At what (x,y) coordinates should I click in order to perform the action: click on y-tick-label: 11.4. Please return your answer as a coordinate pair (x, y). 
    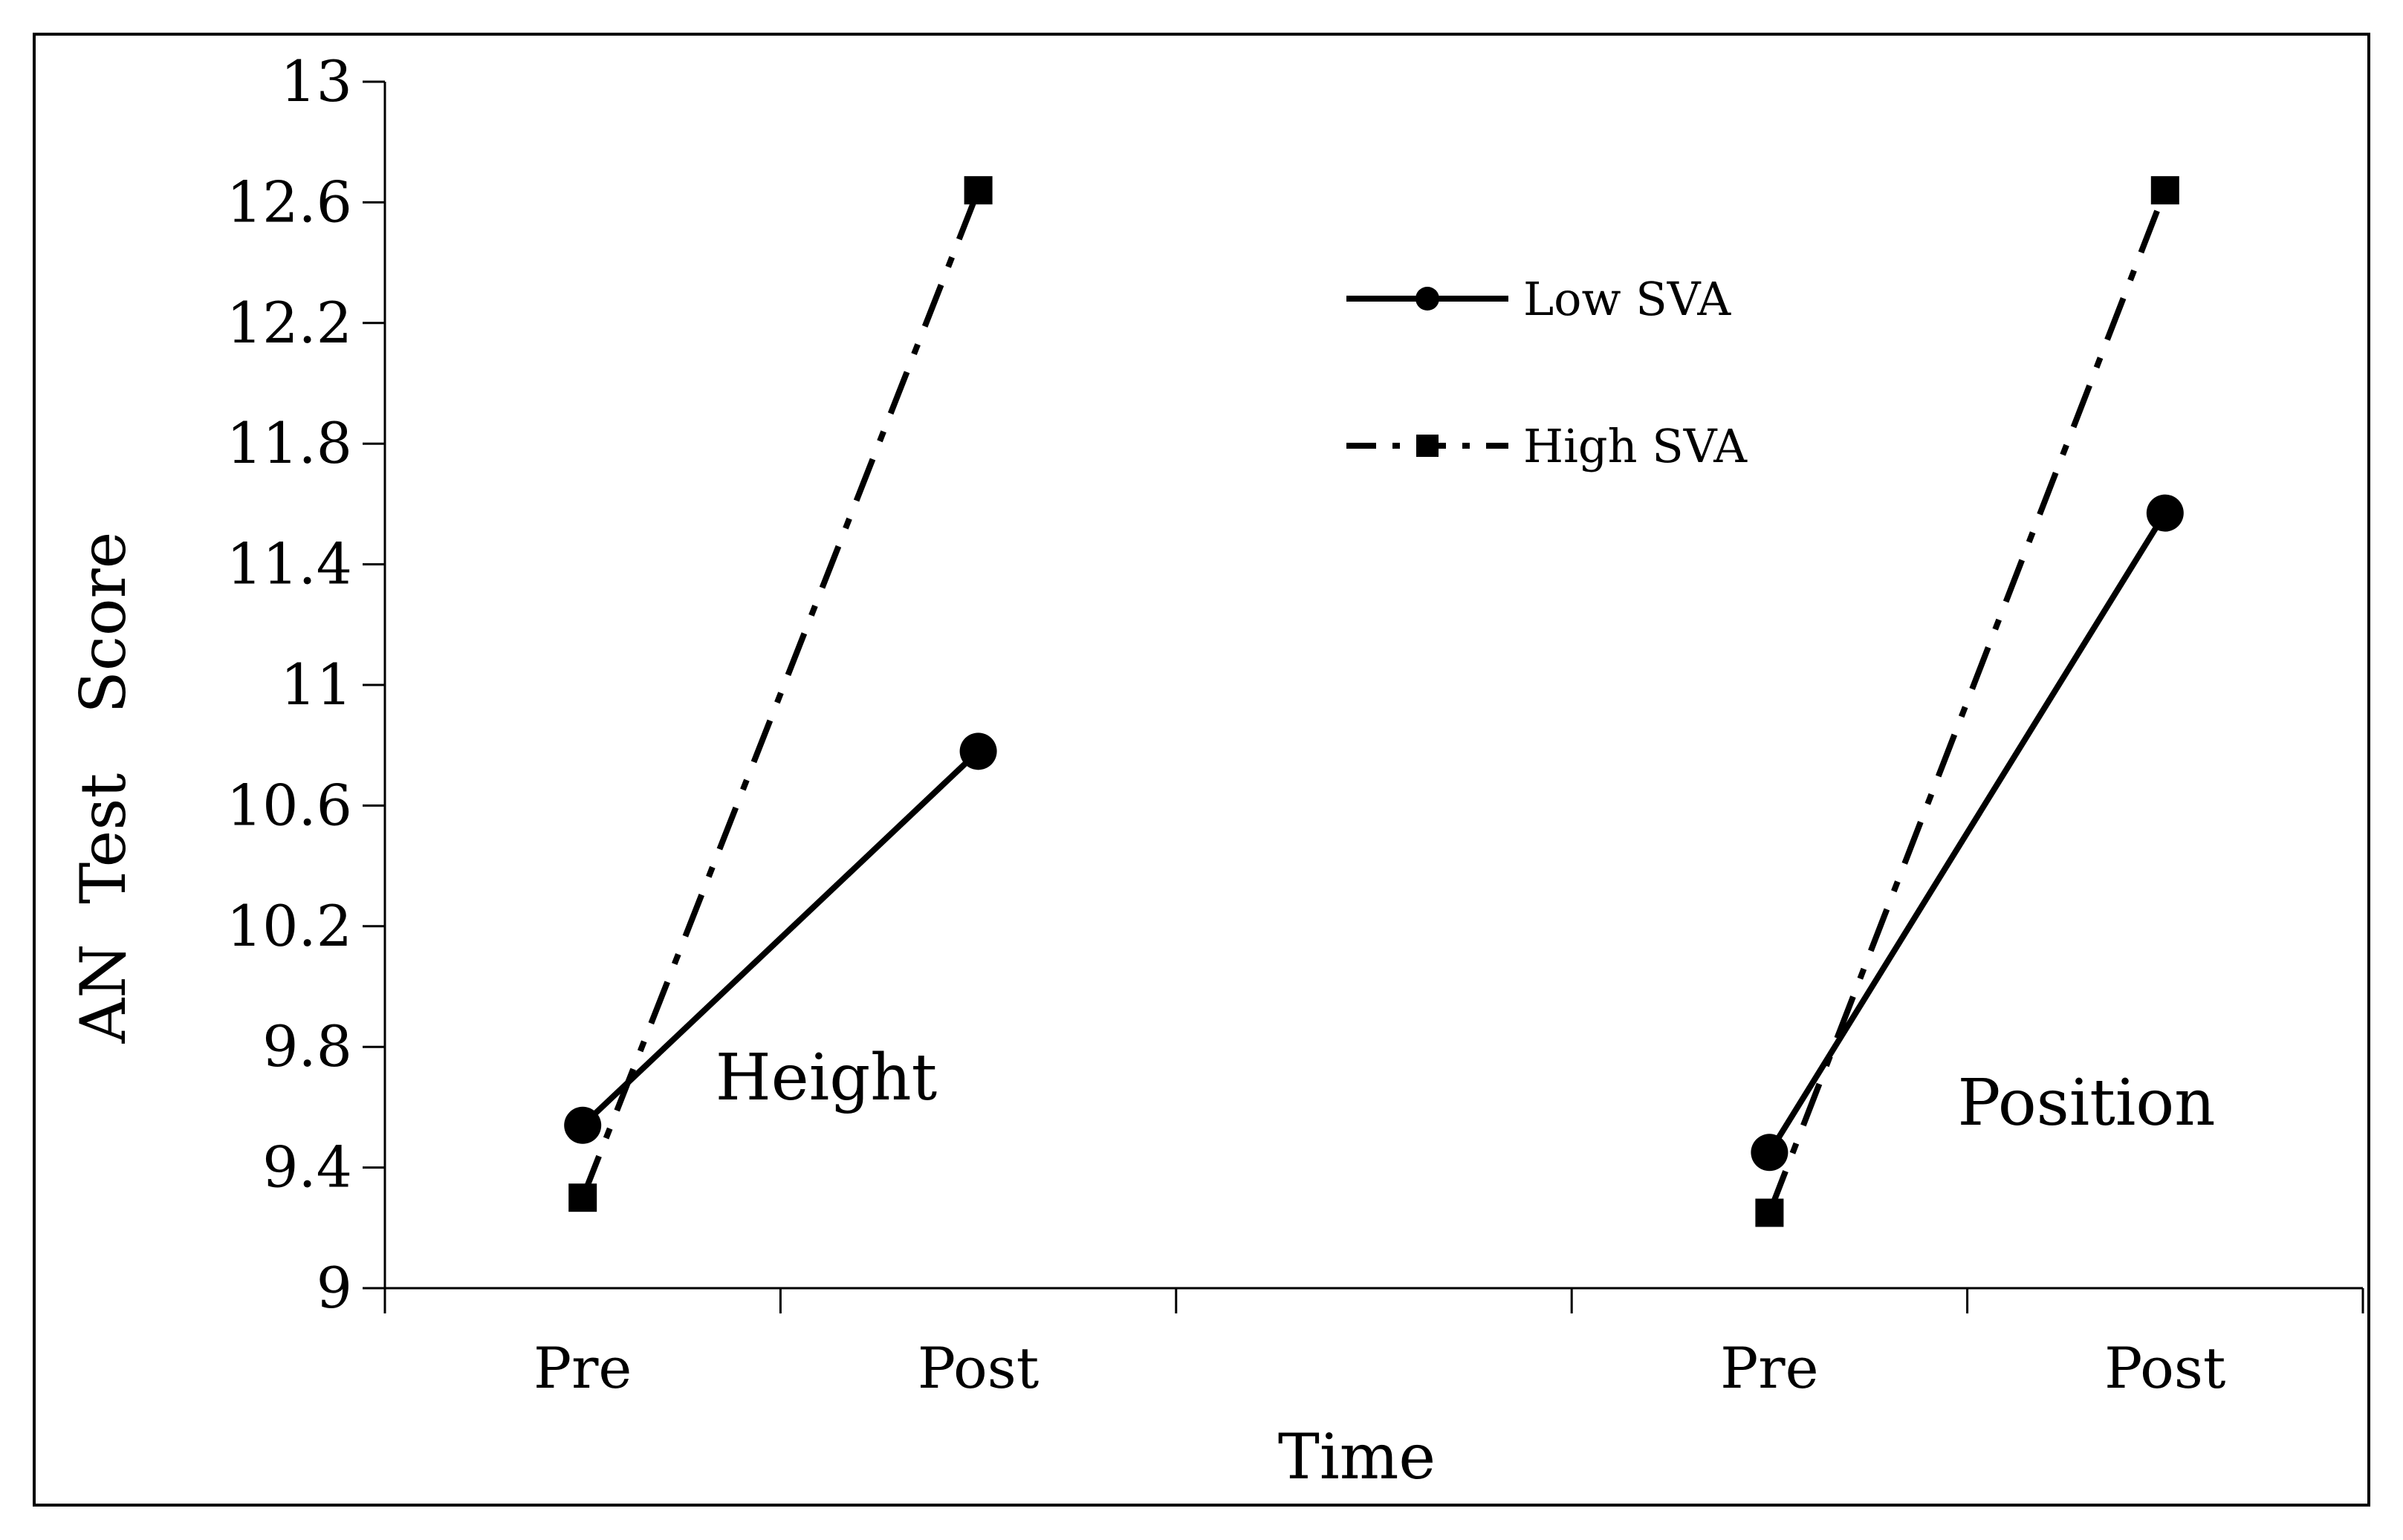
    Looking at the image, I should click on (289, 564).